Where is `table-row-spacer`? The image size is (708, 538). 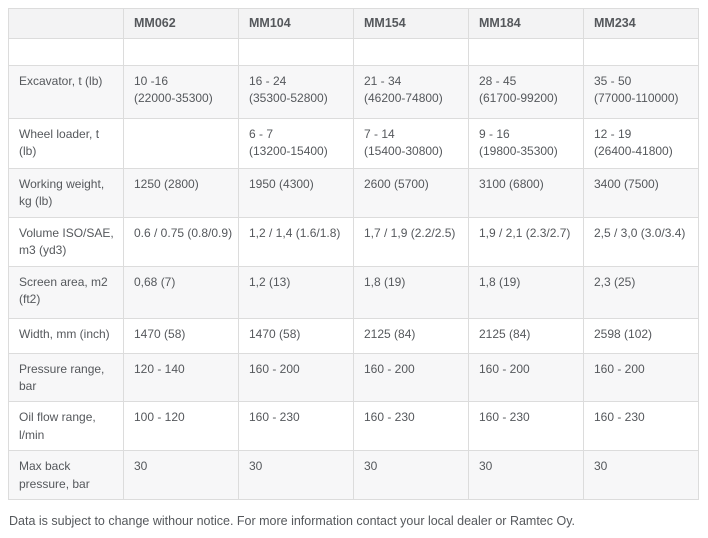 table-row-spacer is located at coordinates (353, 52).